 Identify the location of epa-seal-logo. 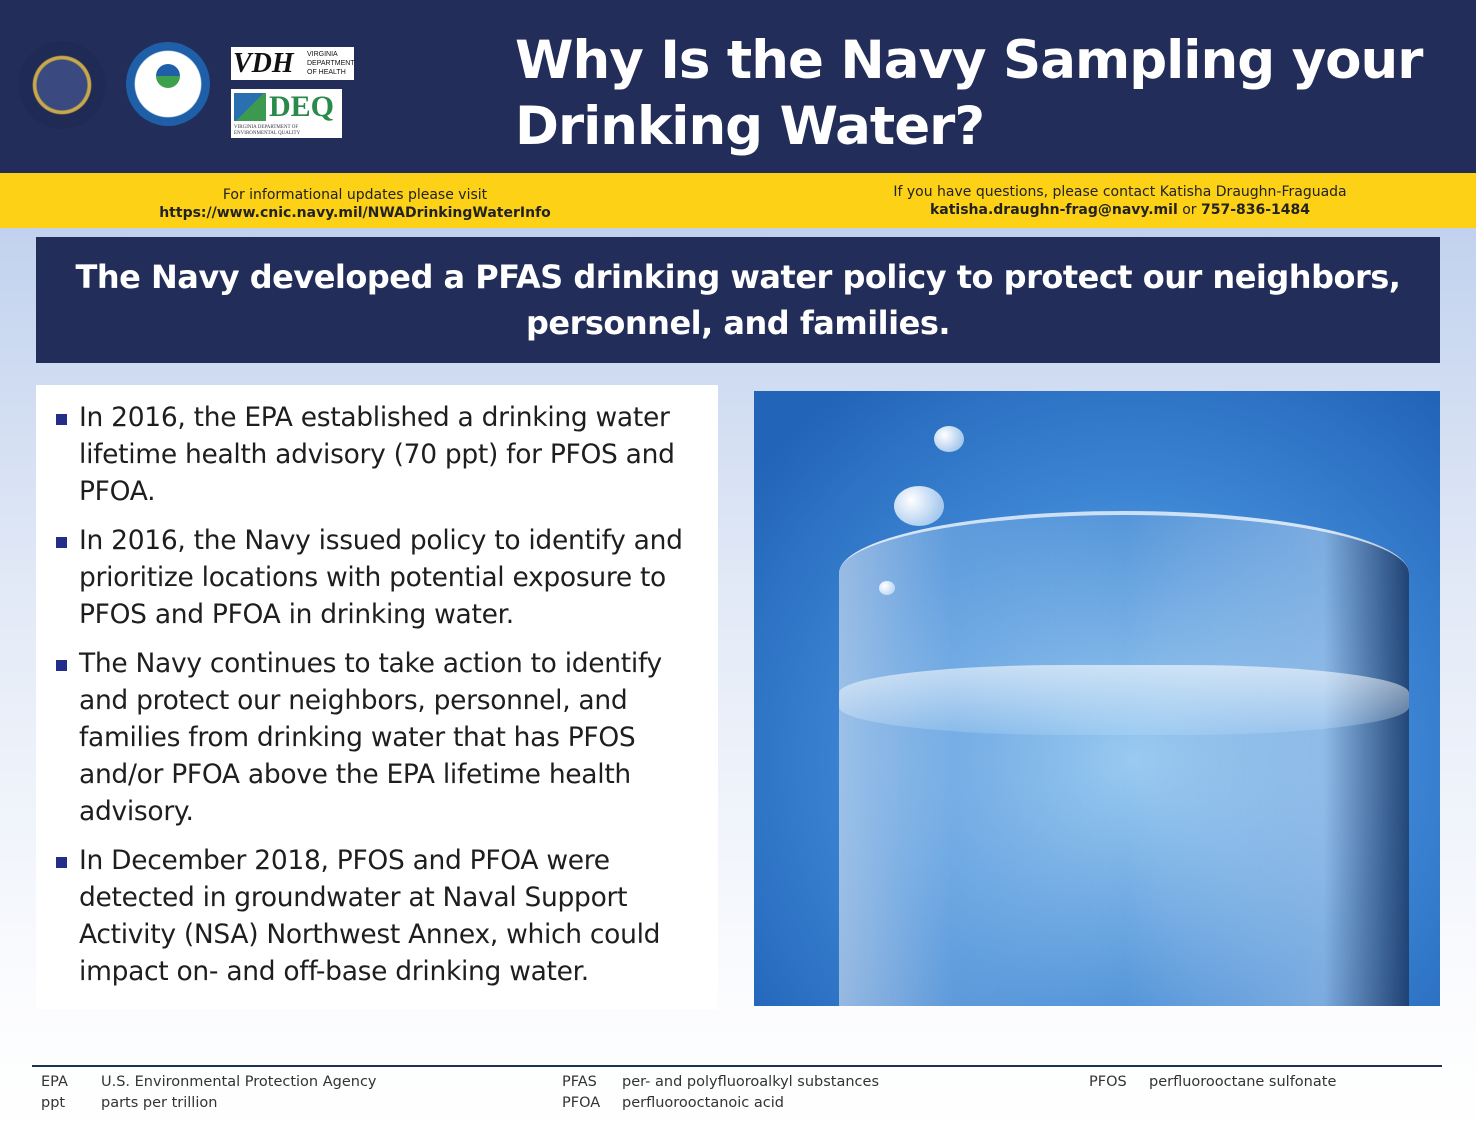
(168, 84).